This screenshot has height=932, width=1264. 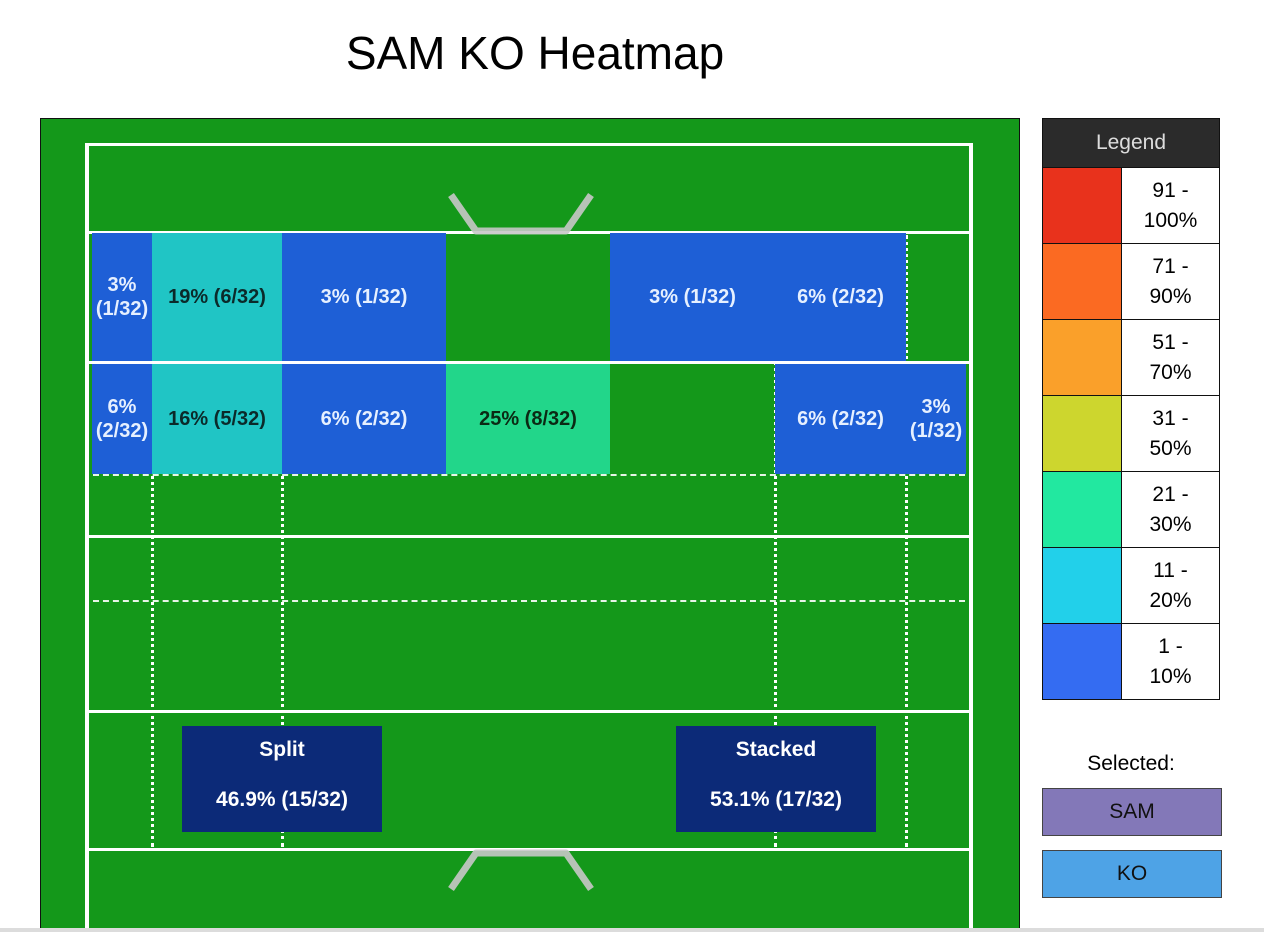 What do you see at coordinates (217, 419) in the screenshot?
I see `zone-r2-c2: 16% (5/32)` at bounding box center [217, 419].